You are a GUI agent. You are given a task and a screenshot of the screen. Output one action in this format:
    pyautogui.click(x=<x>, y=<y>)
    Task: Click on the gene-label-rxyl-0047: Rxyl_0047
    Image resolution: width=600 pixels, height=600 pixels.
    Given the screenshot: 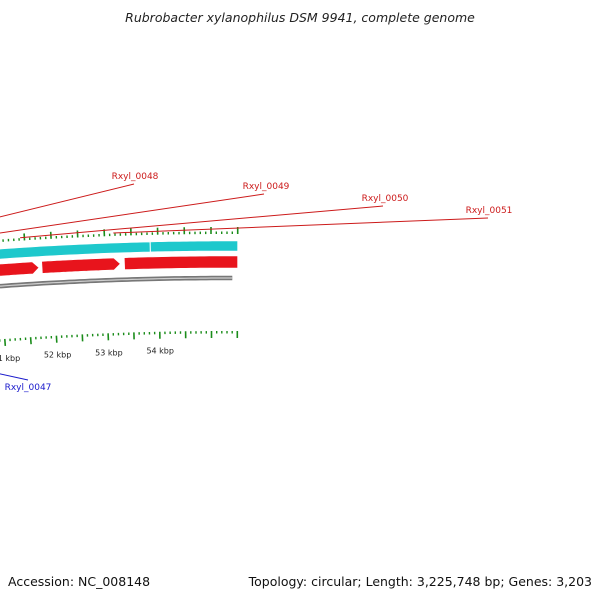 What is the action you would take?
    pyautogui.click(x=28, y=388)
    